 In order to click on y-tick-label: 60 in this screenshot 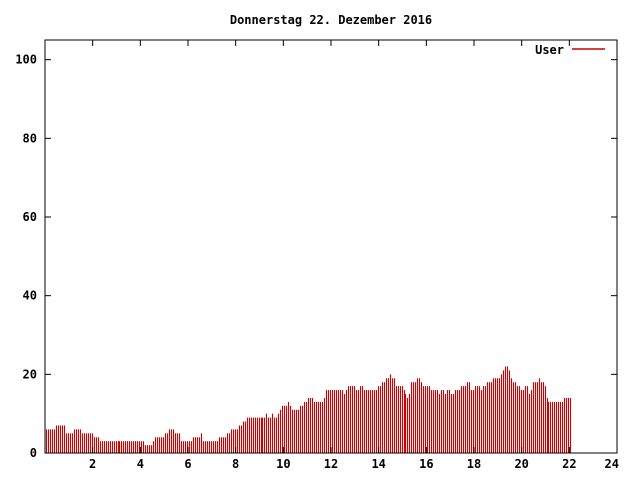, I will do `click(30, 217)`.